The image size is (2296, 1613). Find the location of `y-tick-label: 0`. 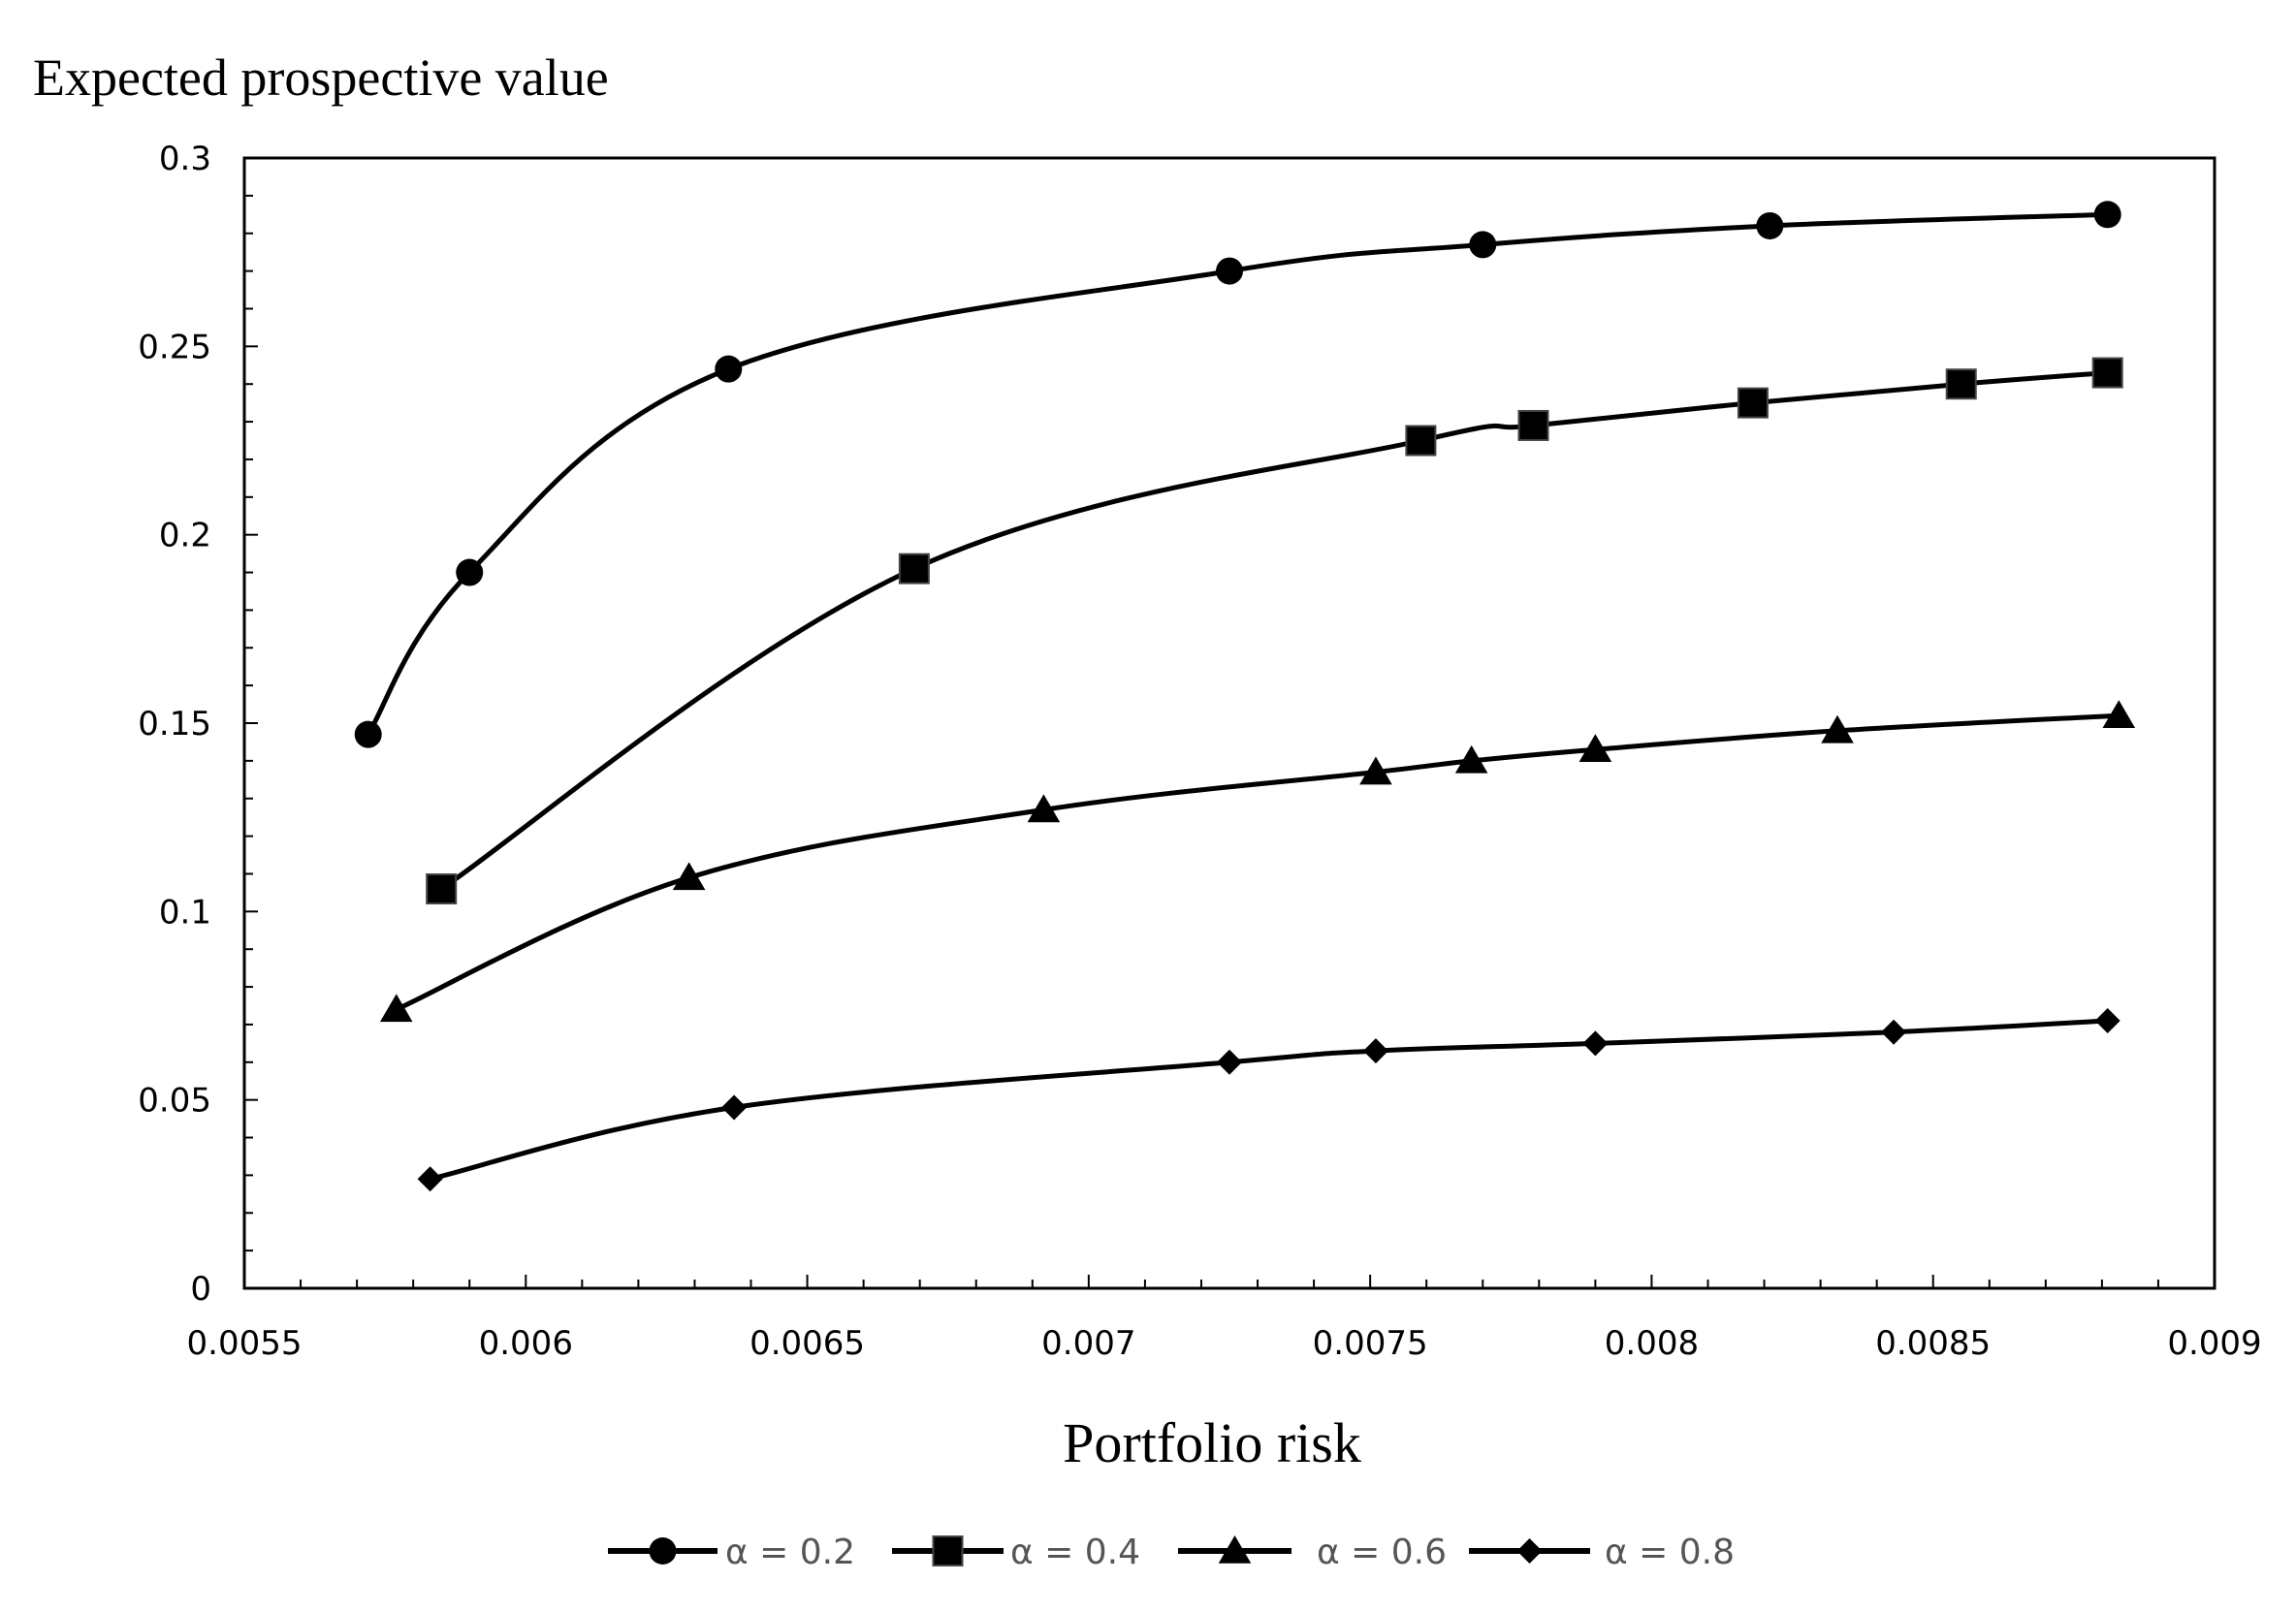

y-tick-label: 0 is located at coordinates (200, 1289).